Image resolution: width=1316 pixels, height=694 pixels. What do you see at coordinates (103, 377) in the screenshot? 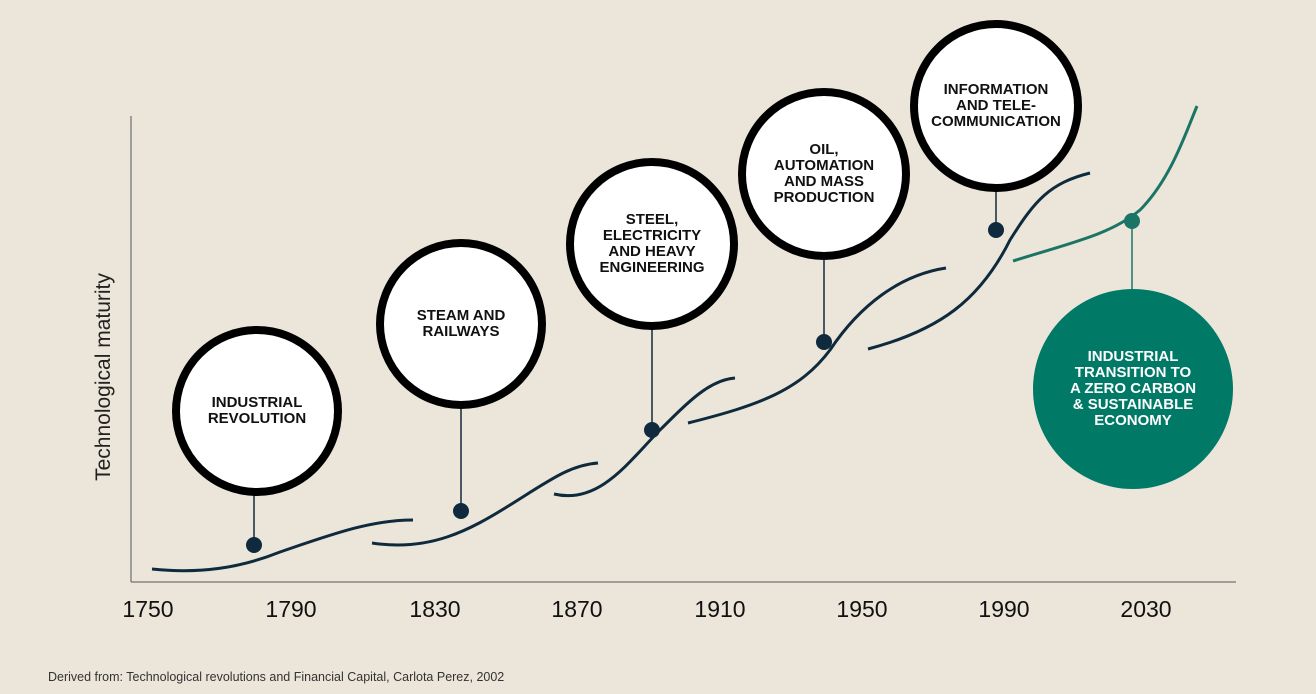
I see `y-axis-label: Technological maturity` at bounding box center [103, 377].